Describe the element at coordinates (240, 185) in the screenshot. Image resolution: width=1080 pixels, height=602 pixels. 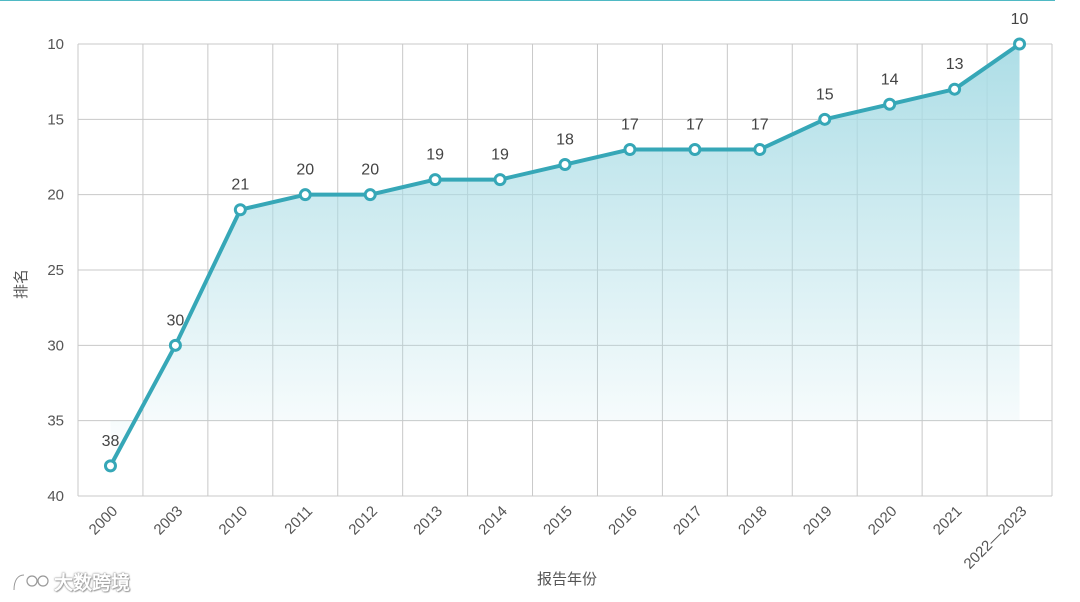
I see `data-label: 21` at that location.